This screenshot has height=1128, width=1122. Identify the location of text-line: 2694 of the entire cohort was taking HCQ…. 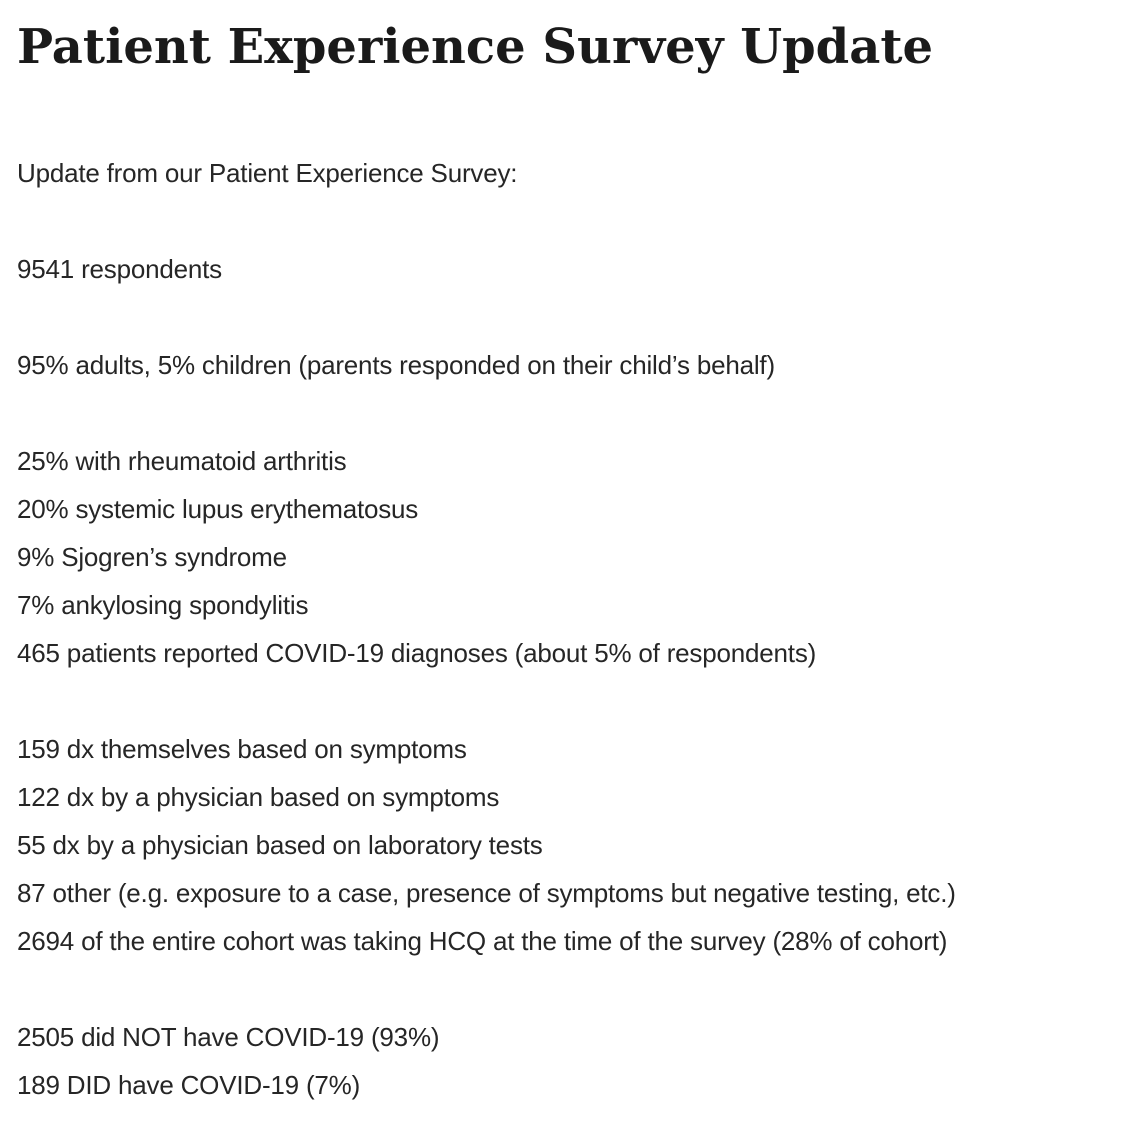
(482, 941).